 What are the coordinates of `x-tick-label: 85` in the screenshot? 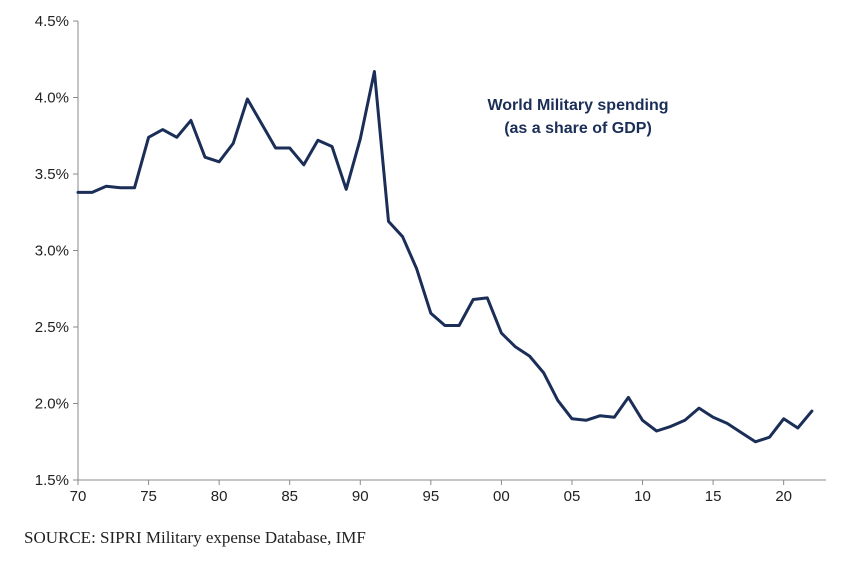 It's located at (289, 496).